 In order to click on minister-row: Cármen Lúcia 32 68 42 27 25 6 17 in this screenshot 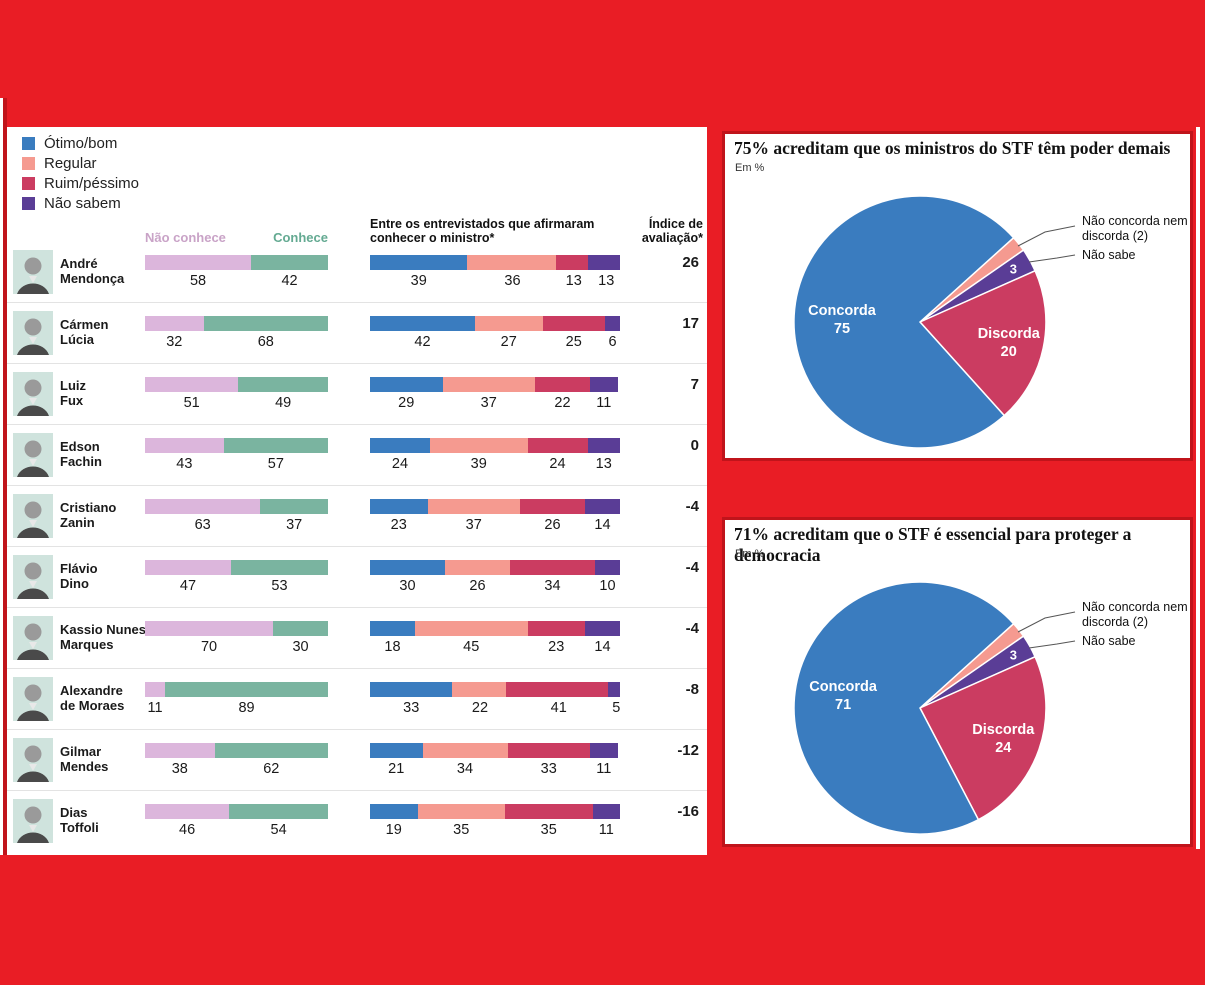, I will do `click(357, 333)`.